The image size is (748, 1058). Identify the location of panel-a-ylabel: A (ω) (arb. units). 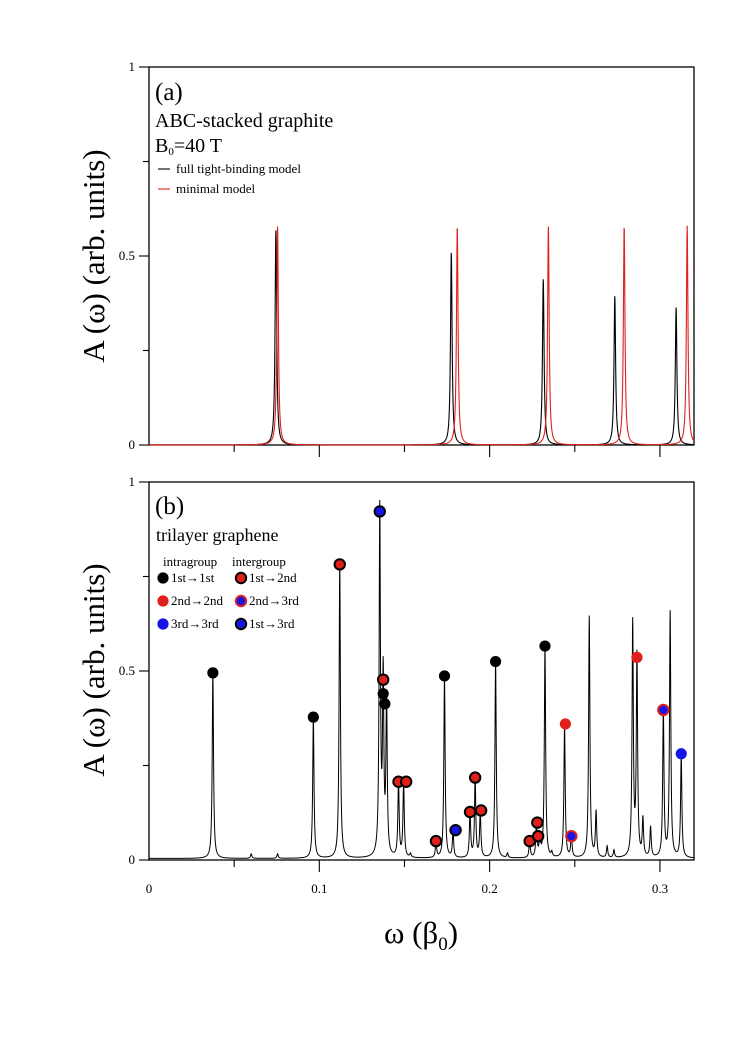
(93, 255).